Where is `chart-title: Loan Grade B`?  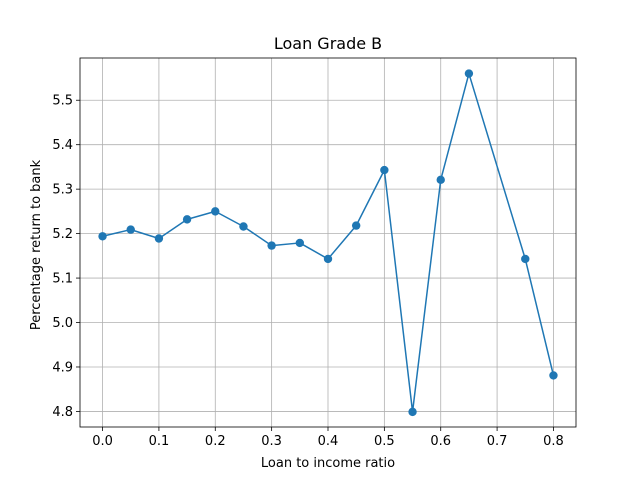 chart-title: Loan Grade B is located at coordinates (328, 43).